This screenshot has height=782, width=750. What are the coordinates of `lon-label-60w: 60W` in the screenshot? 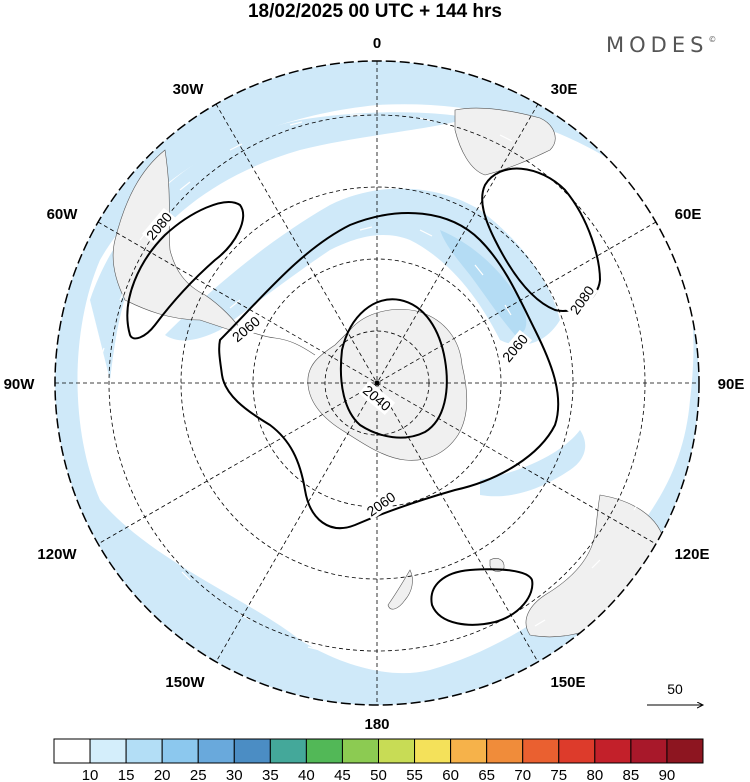 It's located at (63, 214).